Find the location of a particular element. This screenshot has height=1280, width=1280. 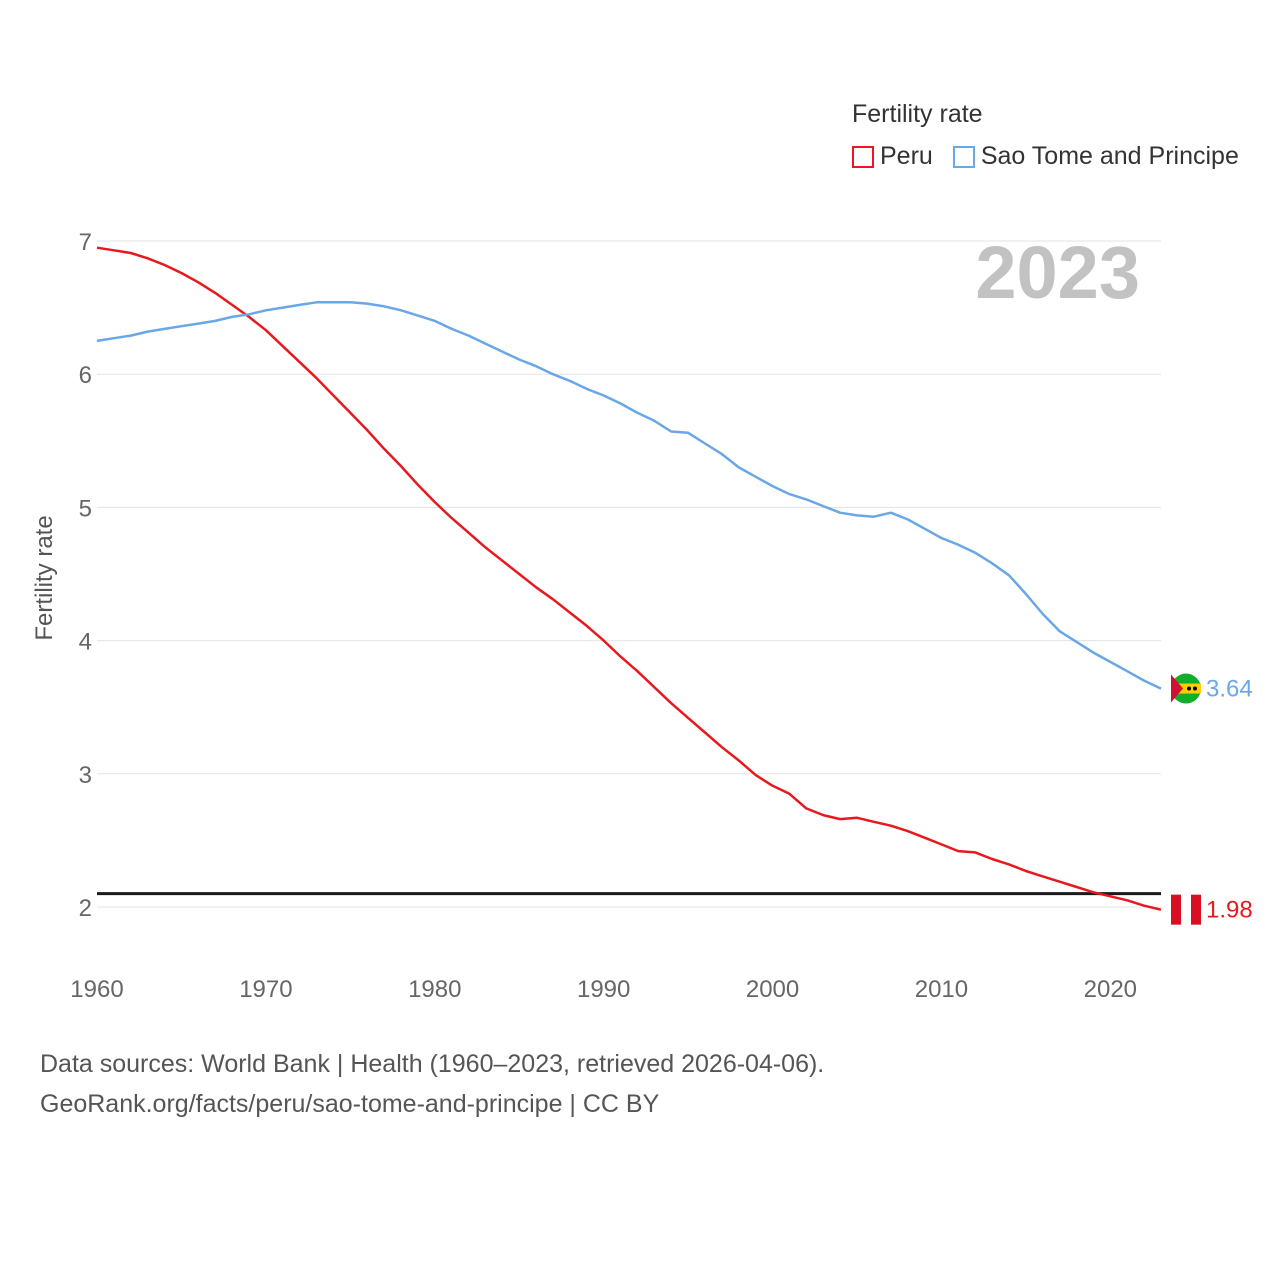

legend-item-sao-tome: Sao Tome and Principe is located at coordinates (1095, 156).